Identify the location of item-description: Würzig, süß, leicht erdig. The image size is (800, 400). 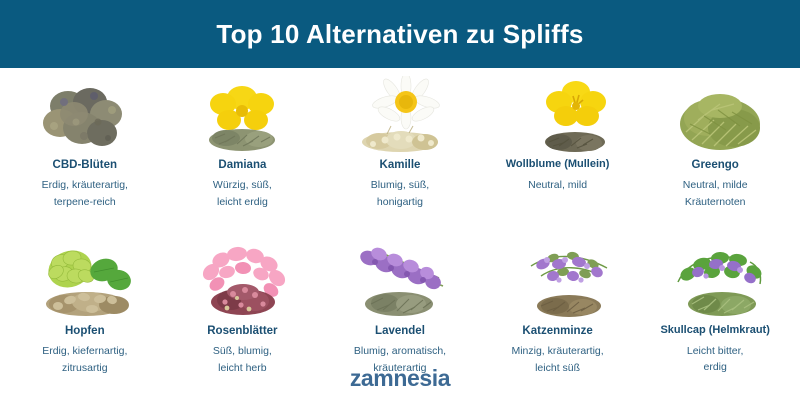
(242, 193).